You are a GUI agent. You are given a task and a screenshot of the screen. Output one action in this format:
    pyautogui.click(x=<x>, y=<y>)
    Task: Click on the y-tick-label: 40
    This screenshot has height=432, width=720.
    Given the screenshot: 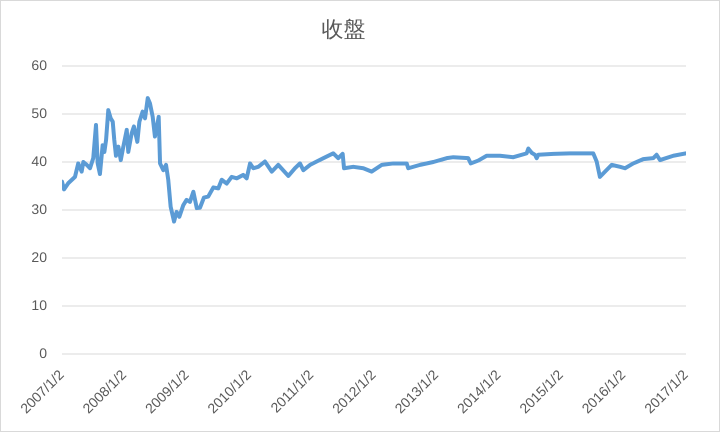 What is the action you would take?
    pyautogui.click(x=39, y=160)
    